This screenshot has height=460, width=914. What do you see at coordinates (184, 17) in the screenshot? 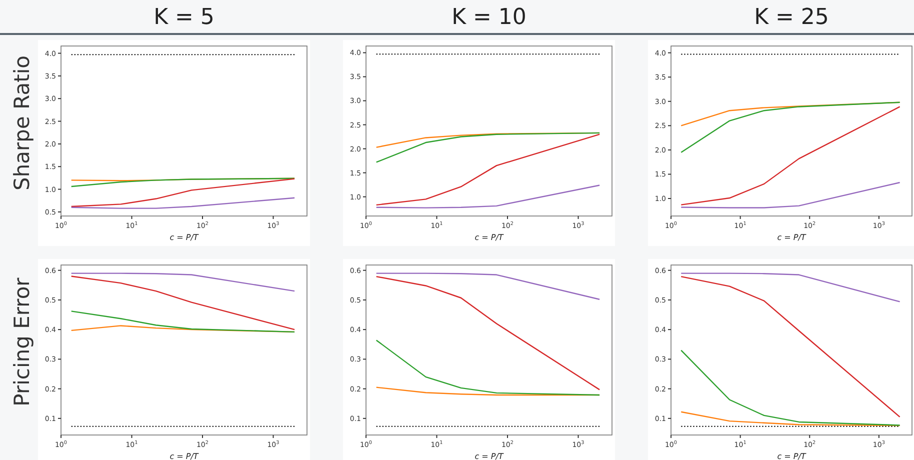
I see `chart-title: K = 5` at bounding box center [184, 17].